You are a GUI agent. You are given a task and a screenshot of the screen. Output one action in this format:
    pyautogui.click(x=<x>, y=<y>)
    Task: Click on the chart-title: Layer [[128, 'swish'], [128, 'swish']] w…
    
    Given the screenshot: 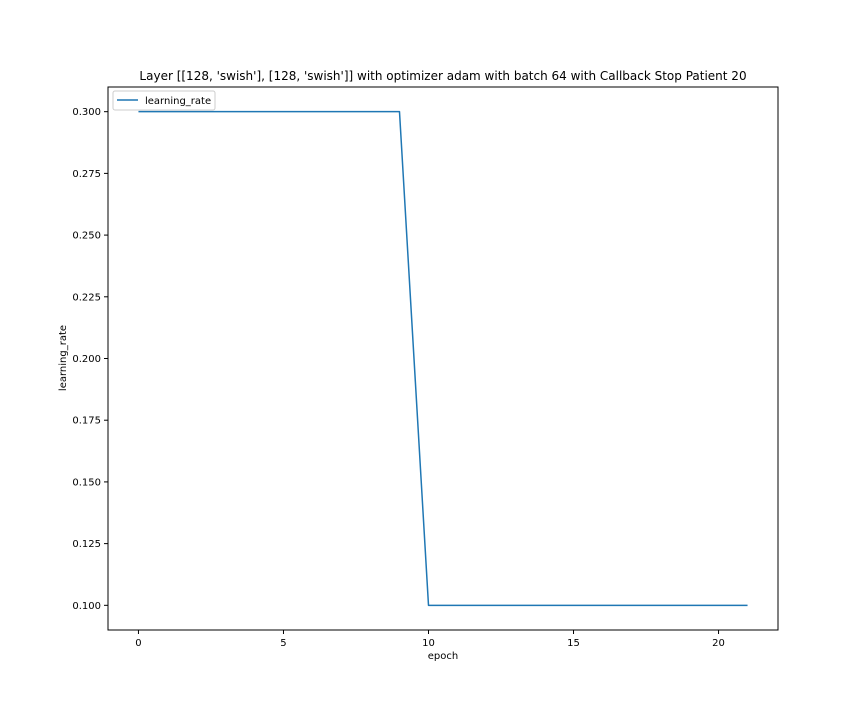 What is the action you would take?
    pyautogui.click(x=442, y=76)
    